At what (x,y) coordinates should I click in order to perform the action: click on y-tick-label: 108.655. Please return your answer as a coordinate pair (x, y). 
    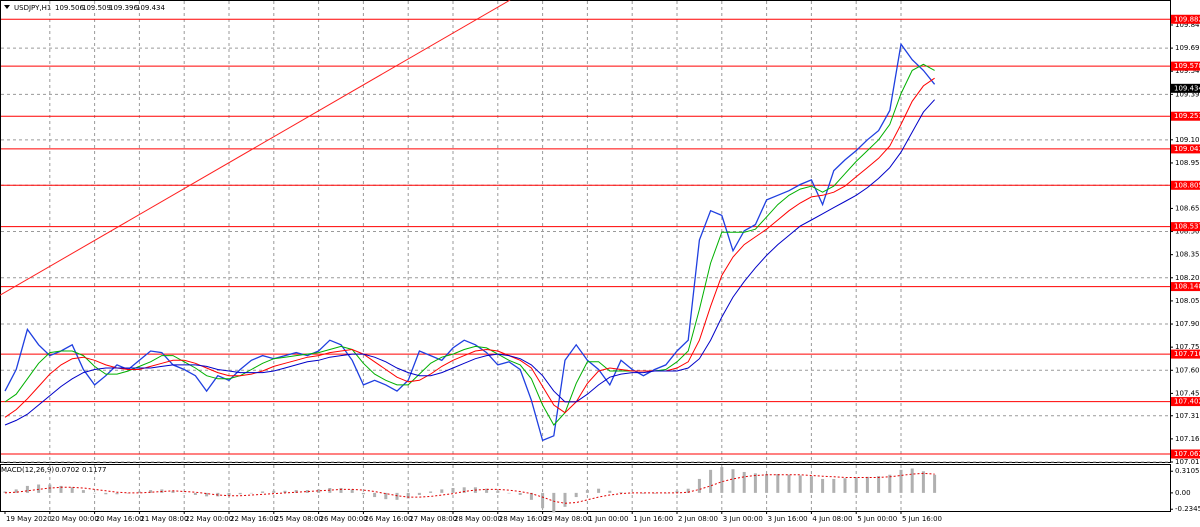
    Looking at the image, I should click on (1187, 208).